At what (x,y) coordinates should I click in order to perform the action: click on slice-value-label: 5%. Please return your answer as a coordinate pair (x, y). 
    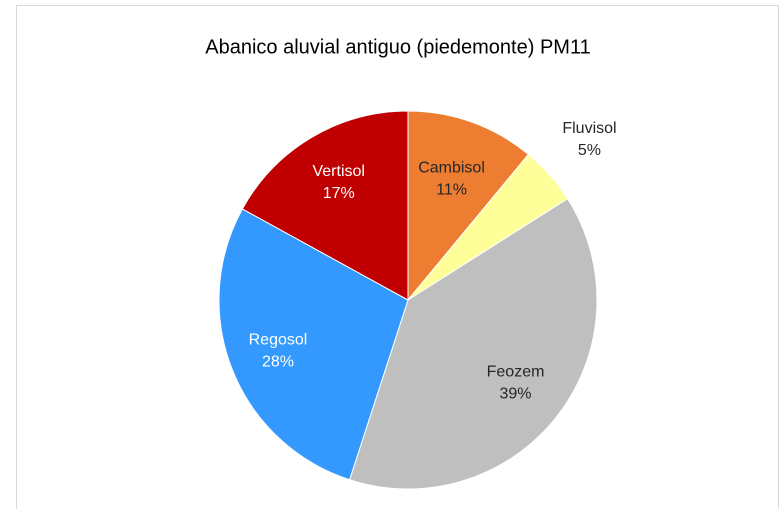
    Looking at the image, I should click on (589, 150).